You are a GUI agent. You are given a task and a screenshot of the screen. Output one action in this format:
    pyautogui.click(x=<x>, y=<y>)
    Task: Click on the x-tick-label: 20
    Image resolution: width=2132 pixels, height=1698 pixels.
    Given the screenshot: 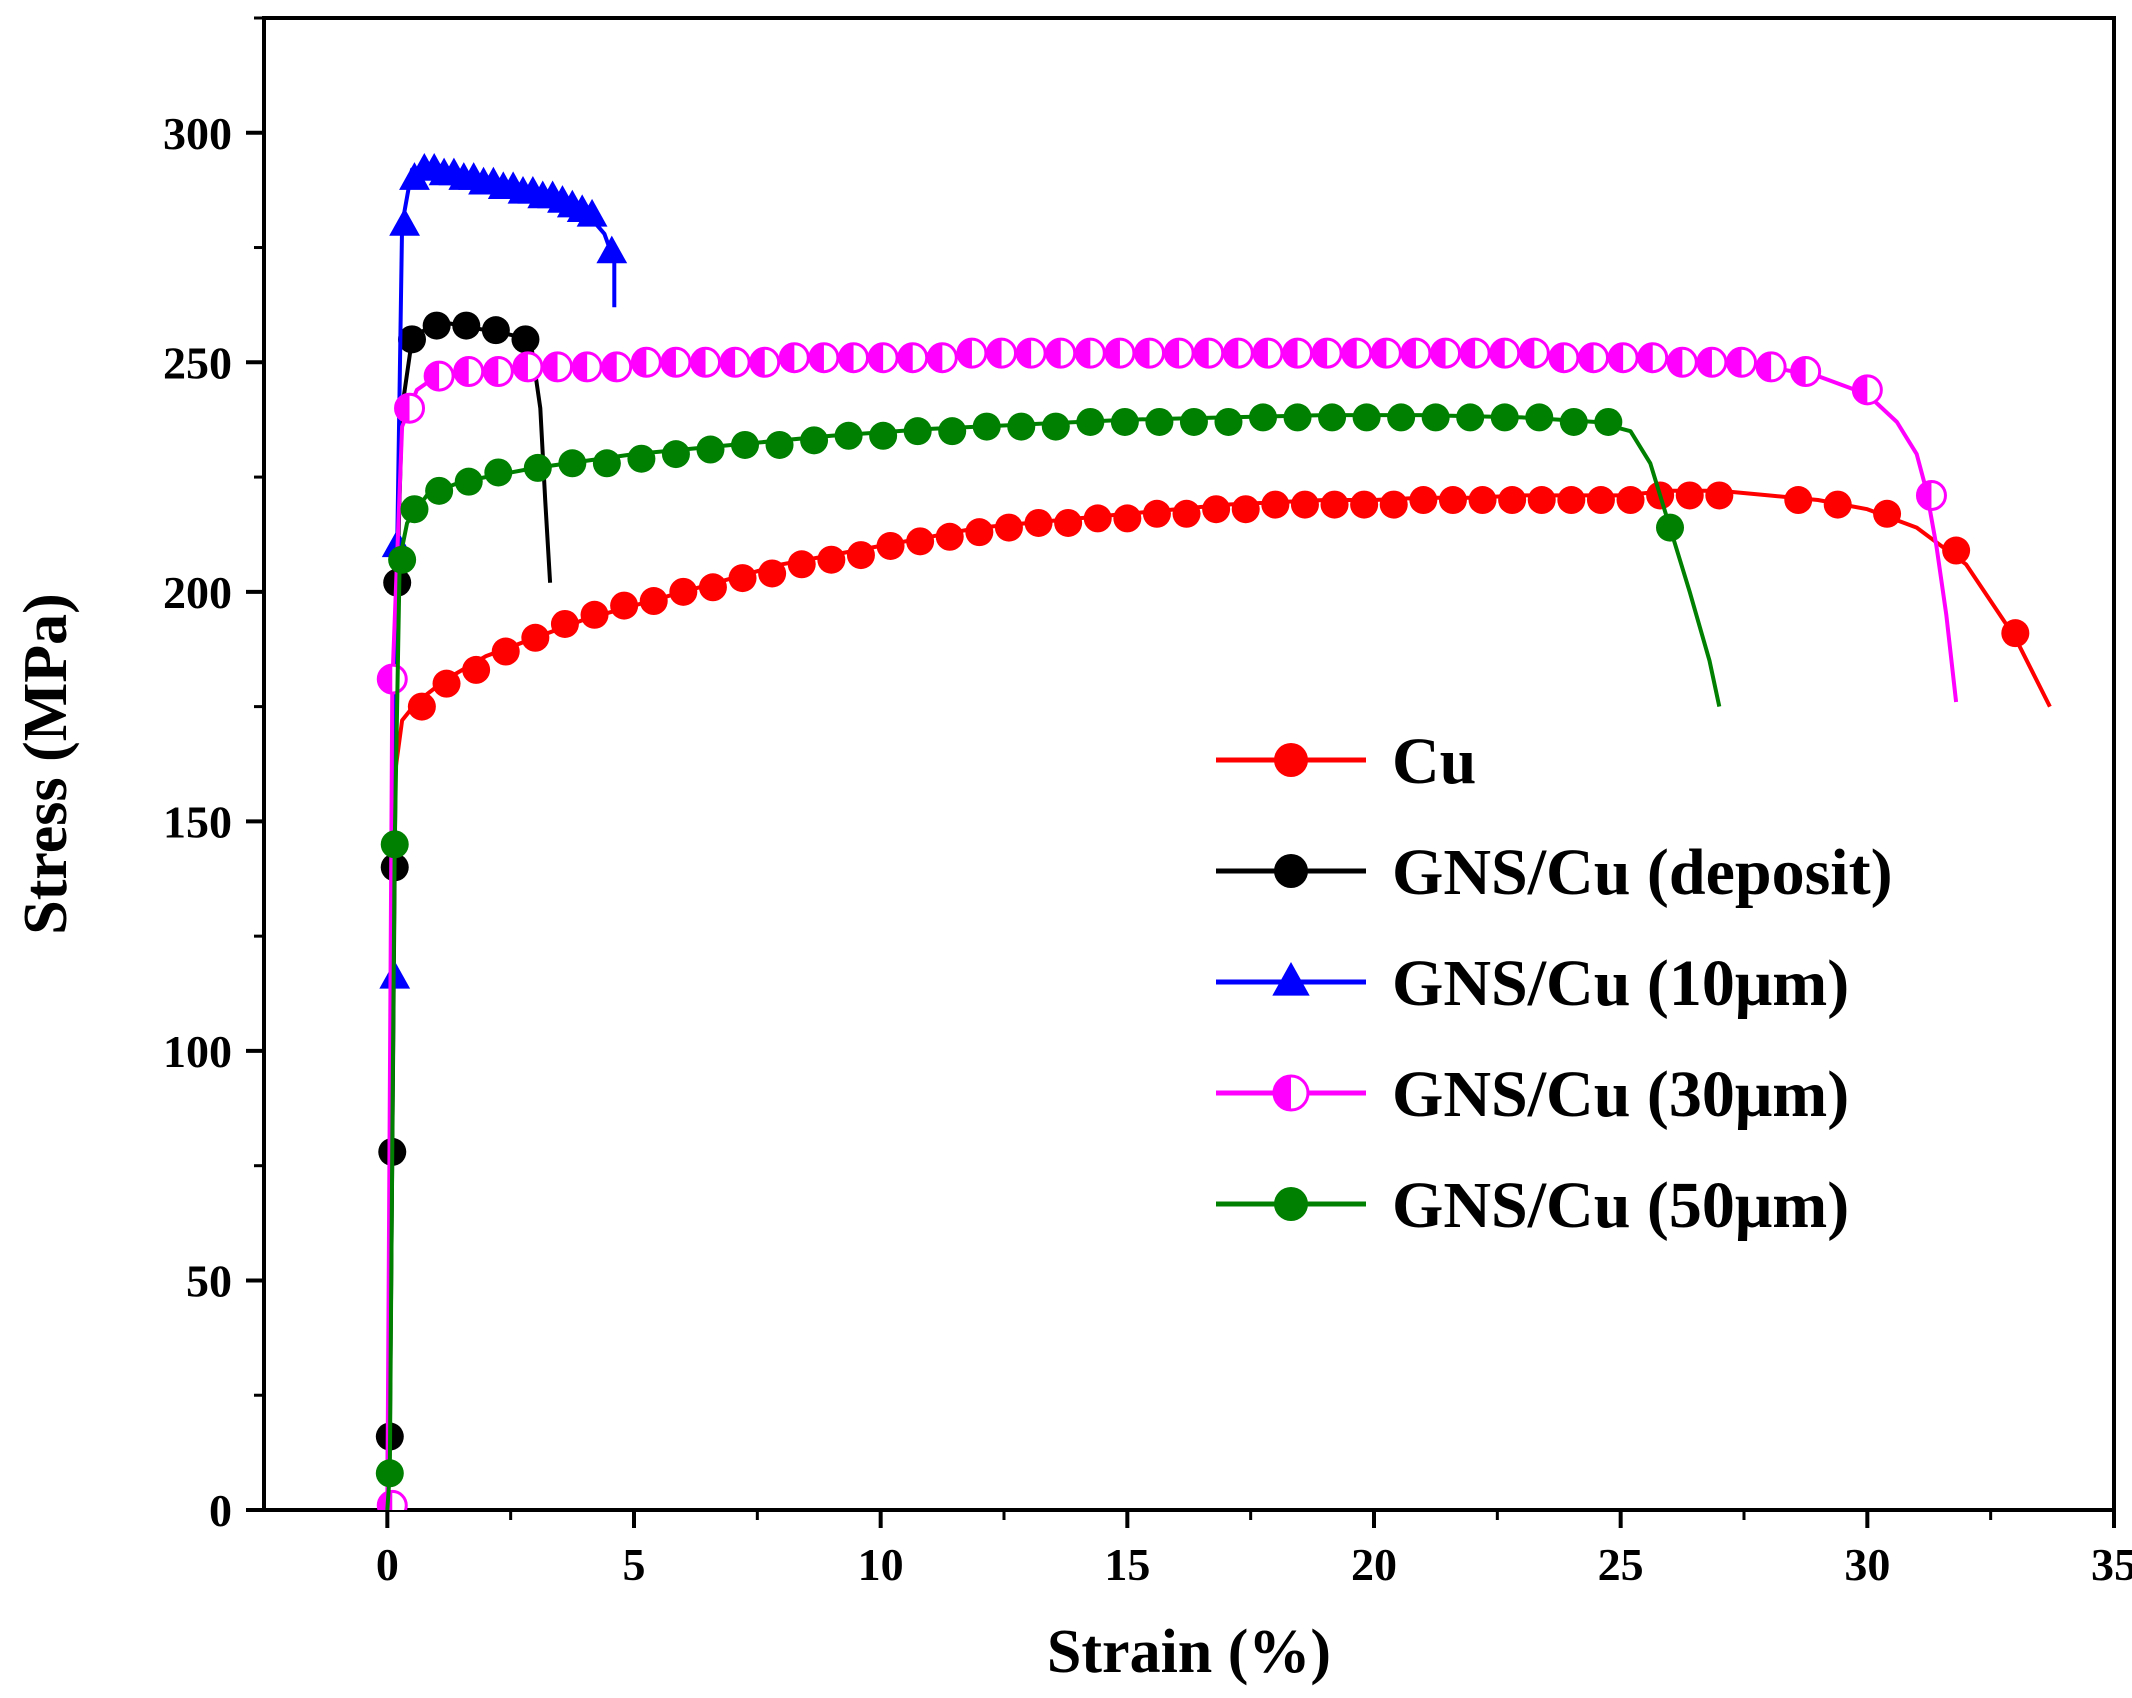 What is the action you would take?
    pyautogui.click(x=1374, y=1564)
    